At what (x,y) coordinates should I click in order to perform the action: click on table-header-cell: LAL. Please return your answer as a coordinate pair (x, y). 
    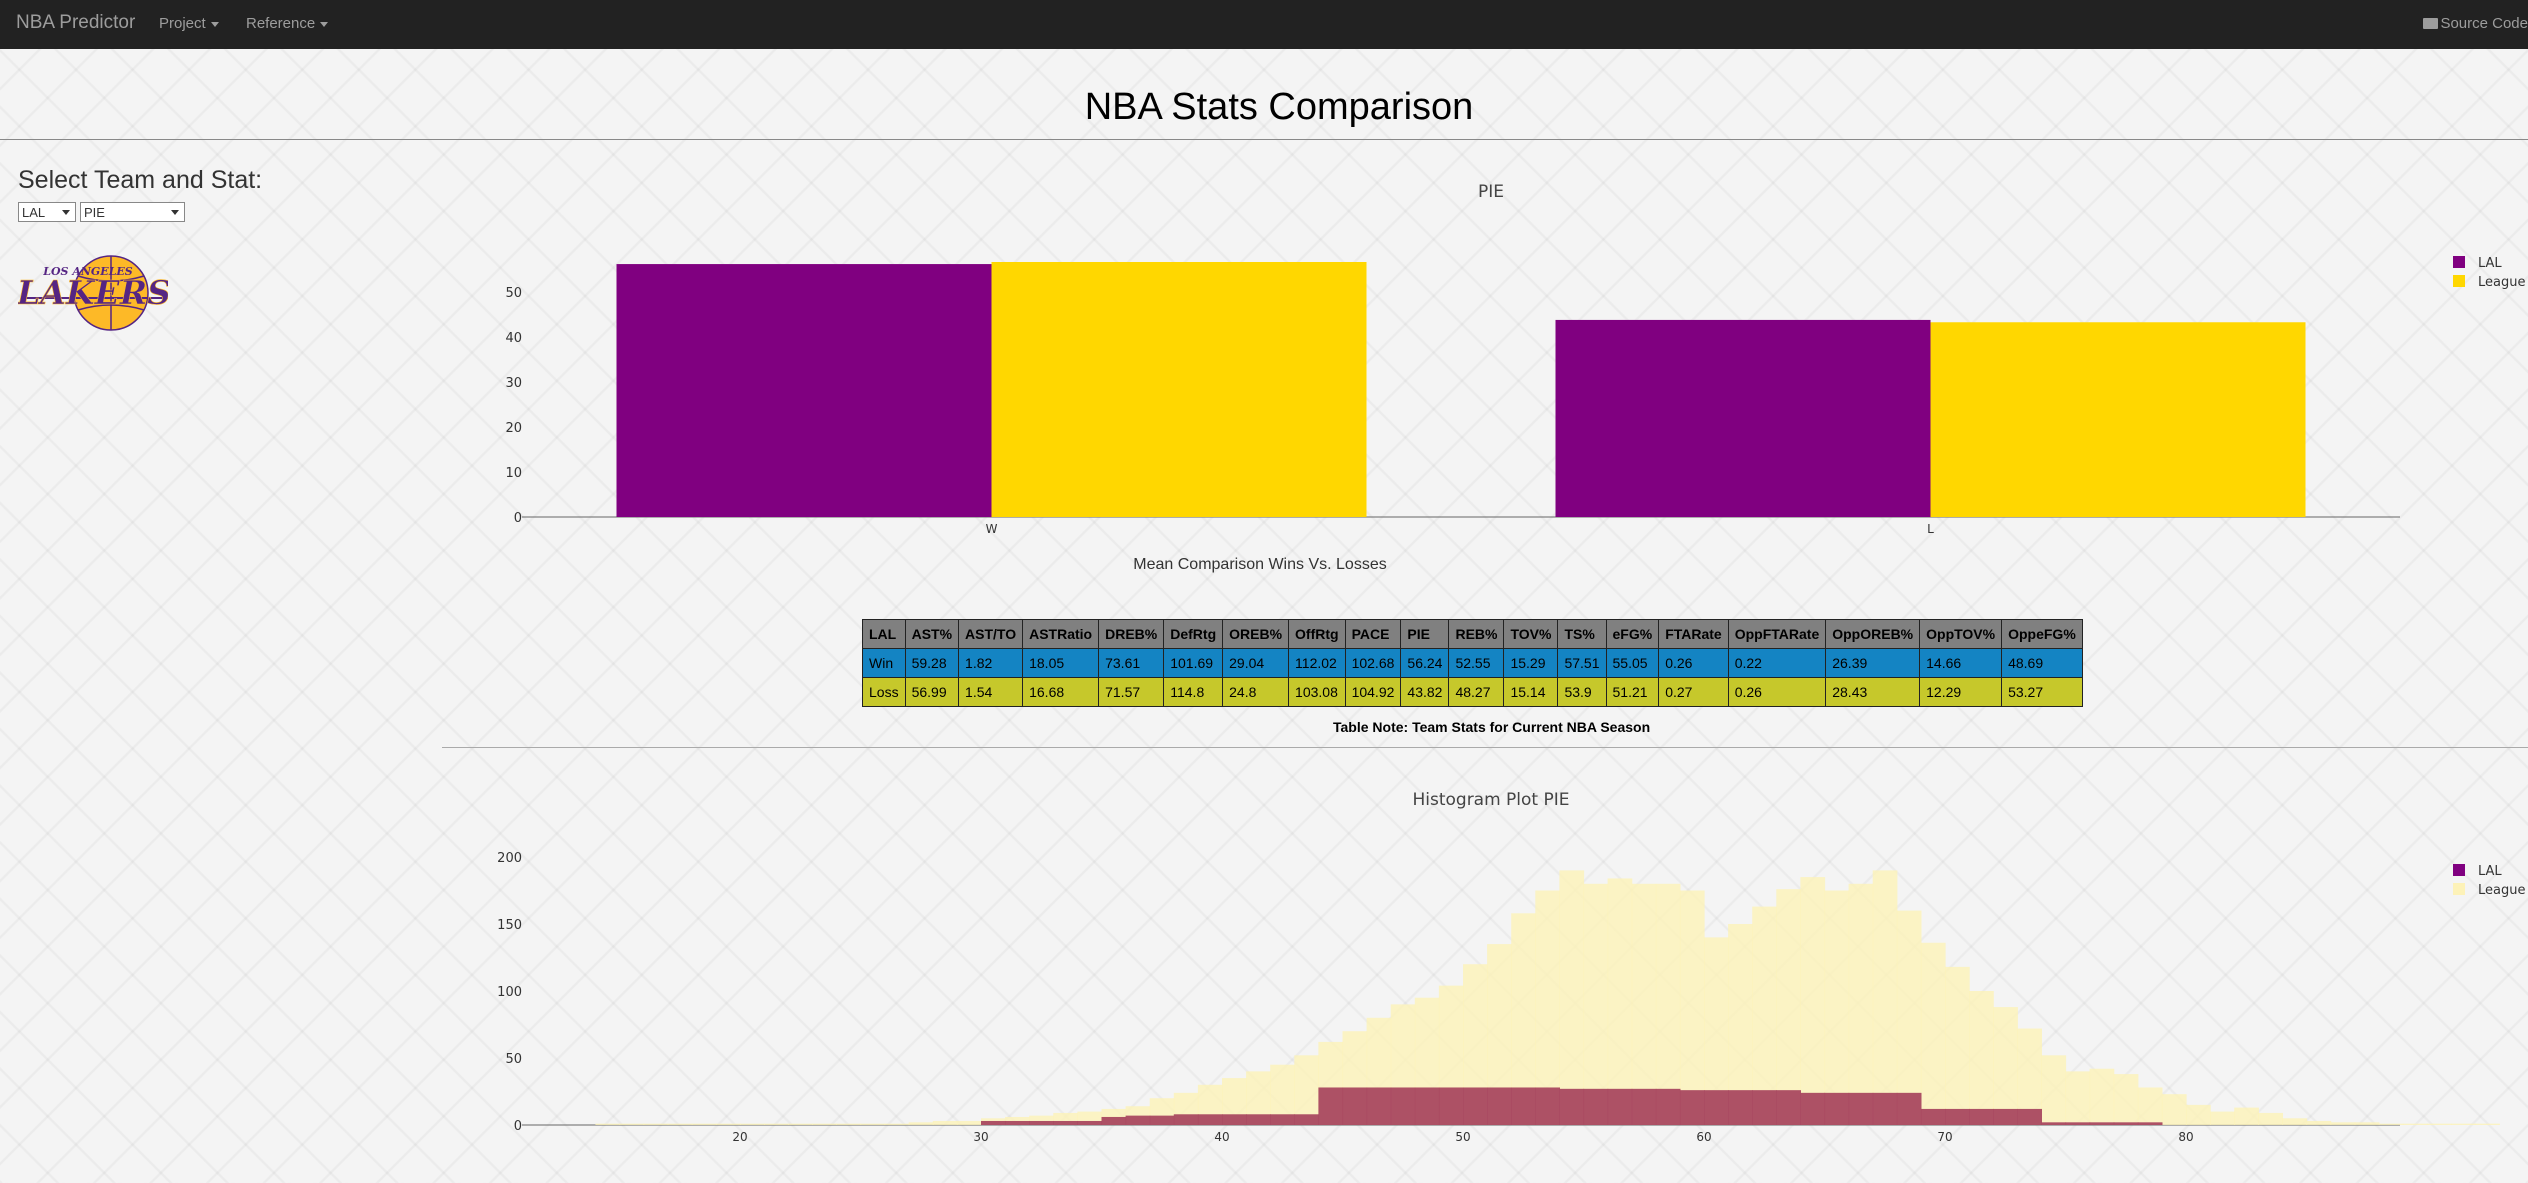
    Looking at the image, I should click on (884, 634).